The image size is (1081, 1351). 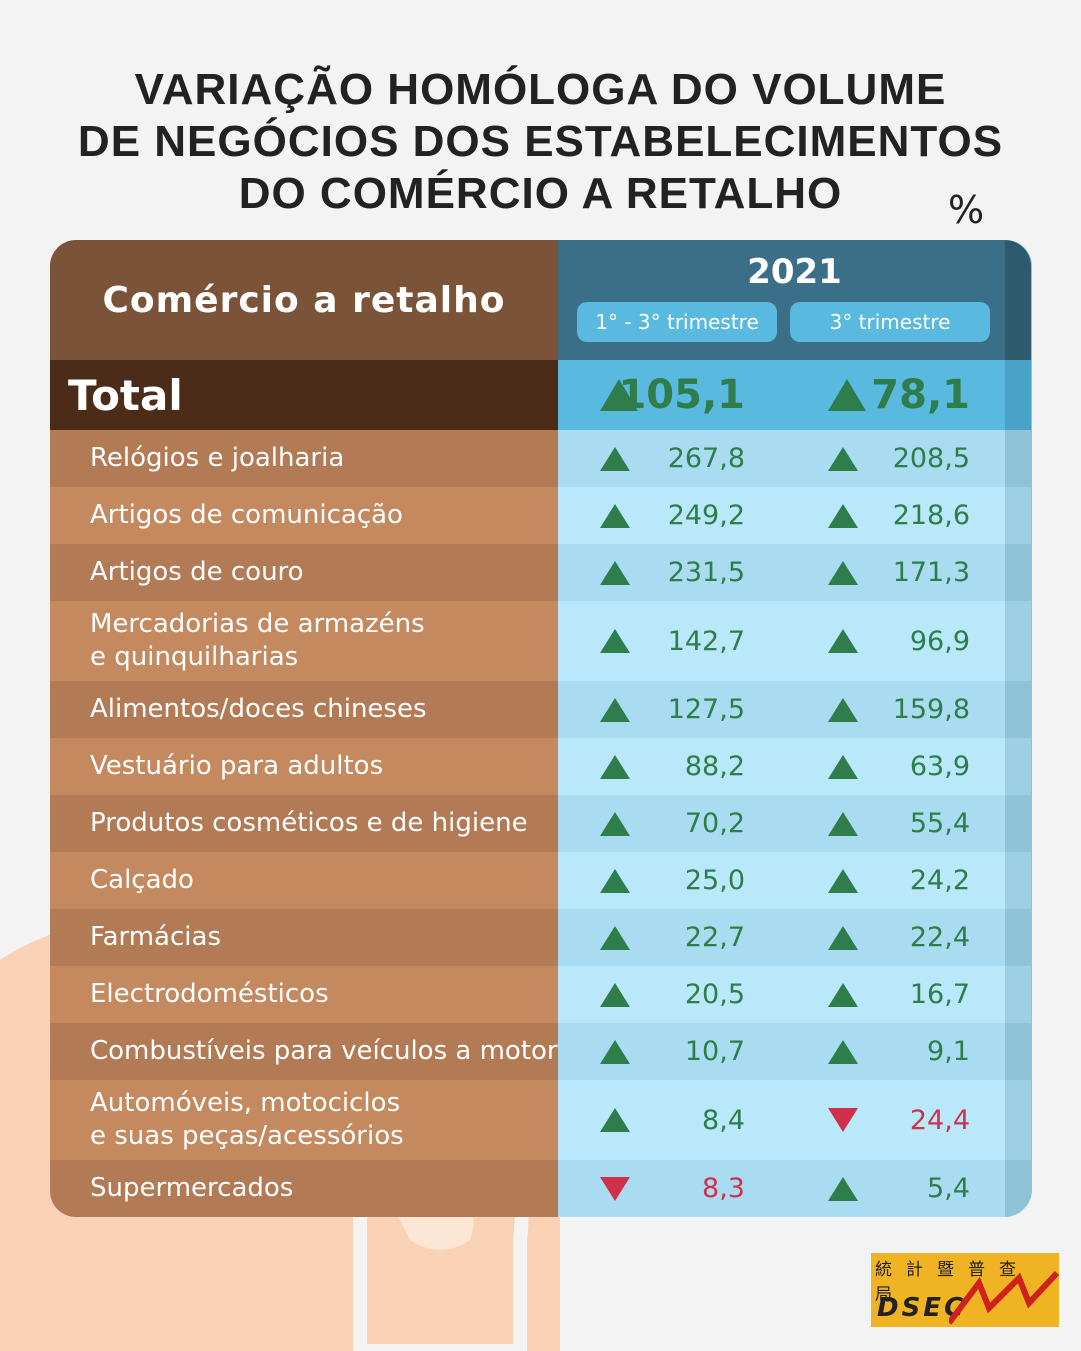 I want to click on value: 249,2, so click(x=706, y=515).